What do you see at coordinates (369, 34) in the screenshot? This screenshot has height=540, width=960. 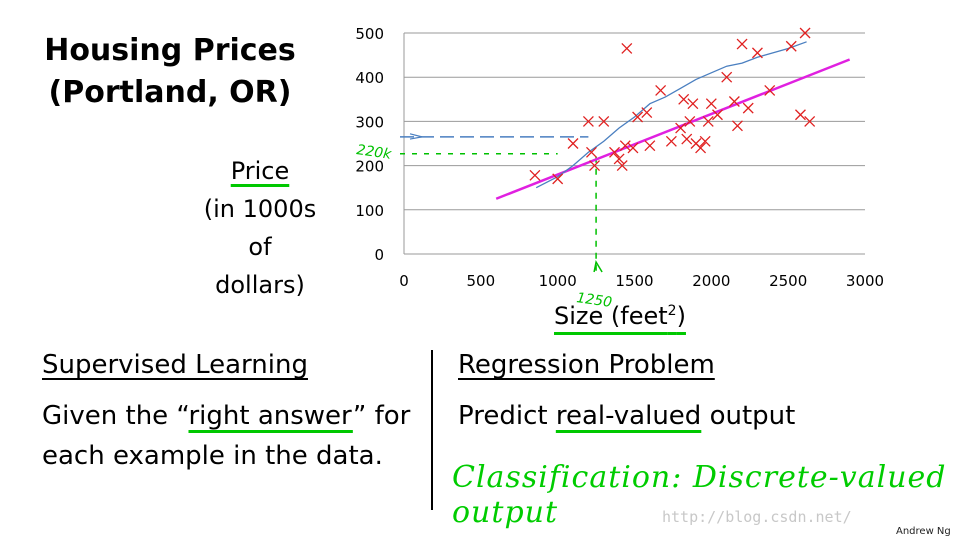 I see `y-tick-label: 500` at bounding box center [369, 34].